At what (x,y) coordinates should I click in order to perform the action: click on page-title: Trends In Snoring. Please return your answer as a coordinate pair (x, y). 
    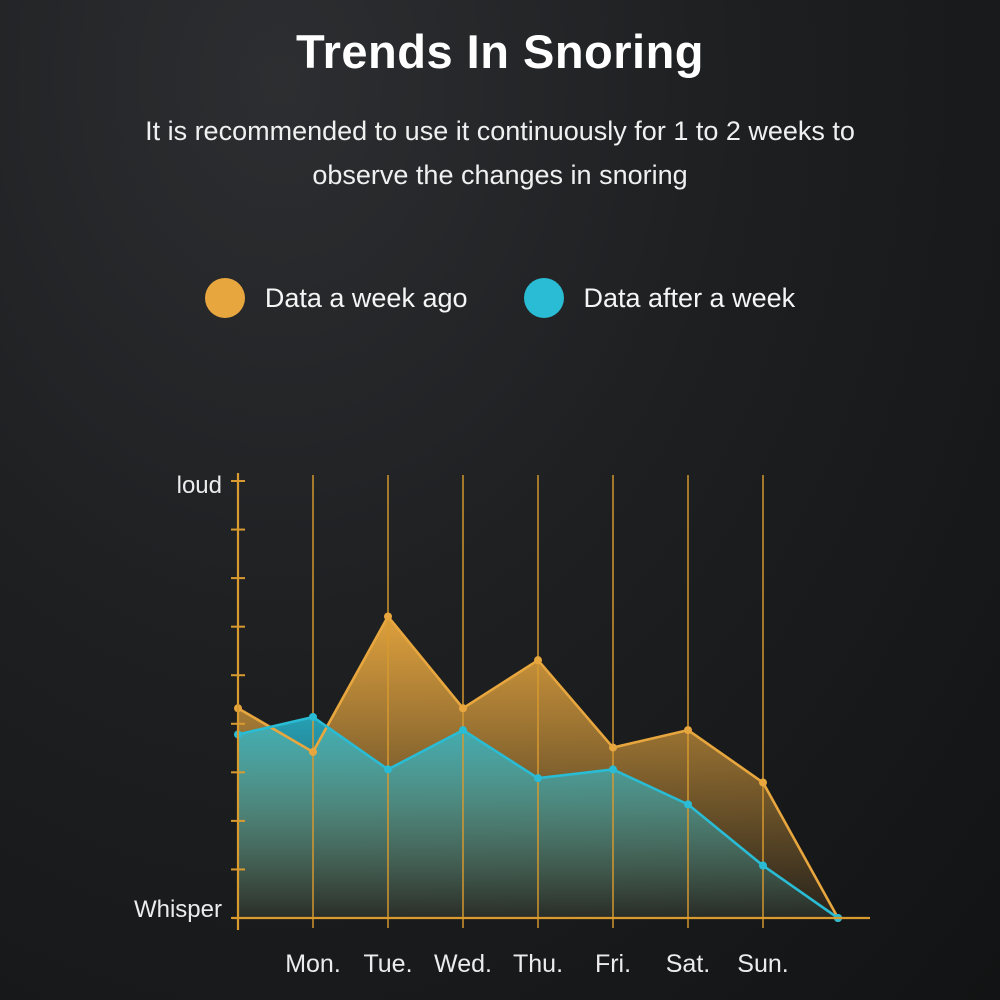
    Looking at the image, I should click on (500, 51).